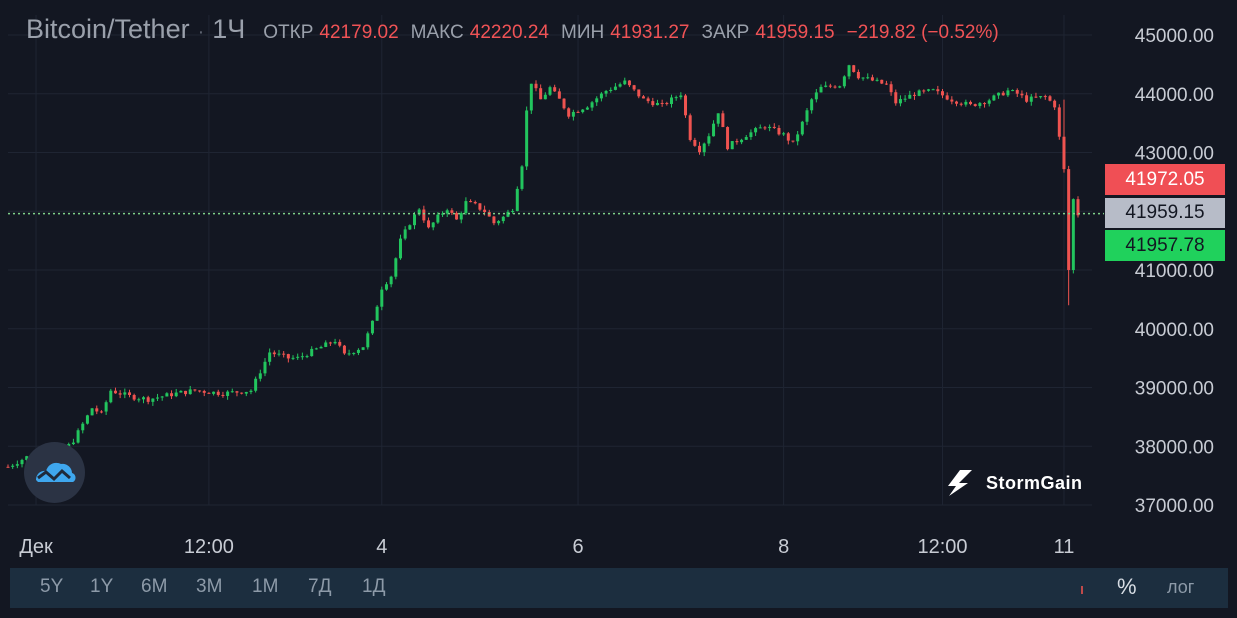 The width and height of the screenshot is (1237, 618). I want to click on y-tick-label: 44000.00, so click(1174, 95).